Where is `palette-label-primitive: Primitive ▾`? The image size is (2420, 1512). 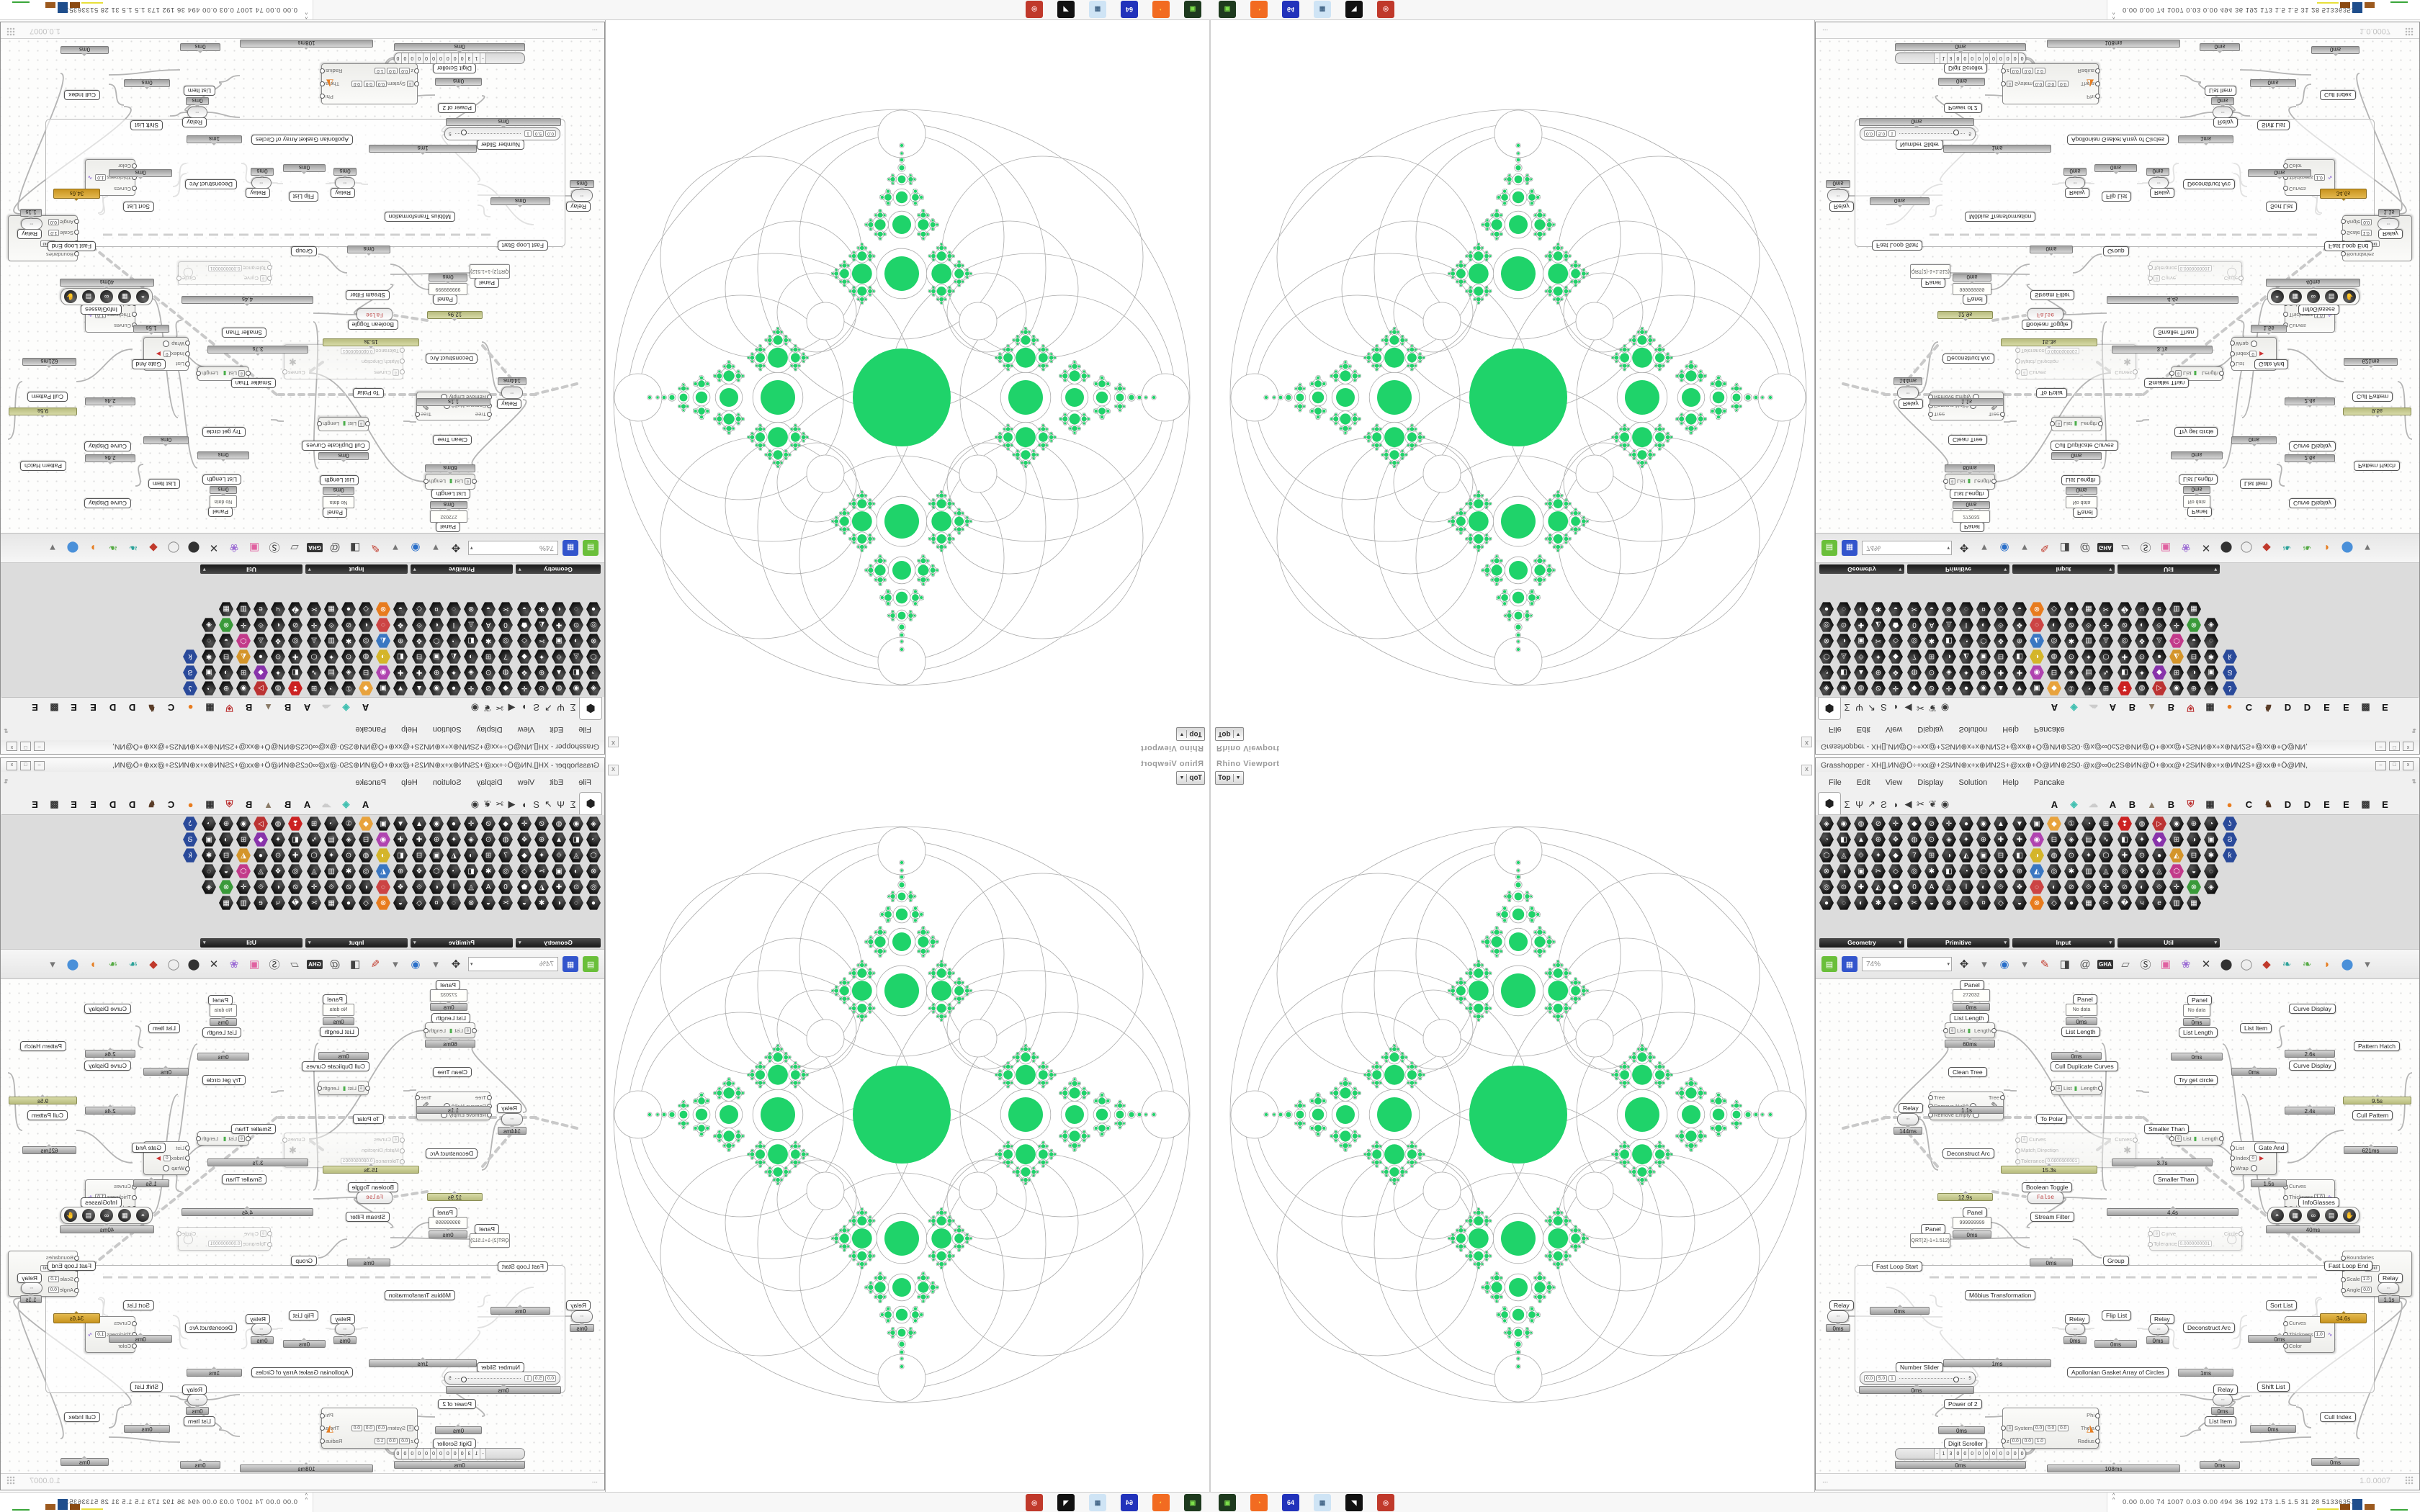
palette-label-primitive: Primitive ▾ is located at coordinates (462, 569).